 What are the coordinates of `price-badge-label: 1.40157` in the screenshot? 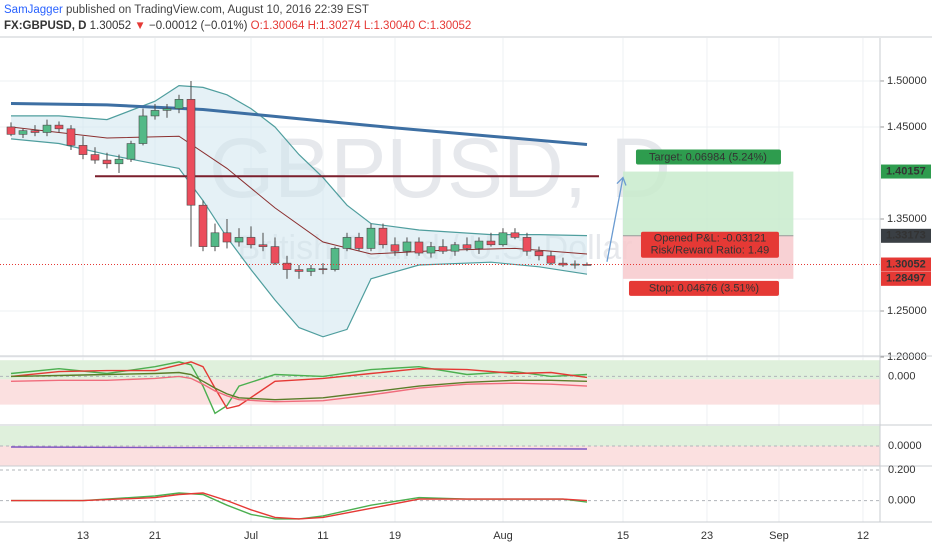 It's located at (906, 171).